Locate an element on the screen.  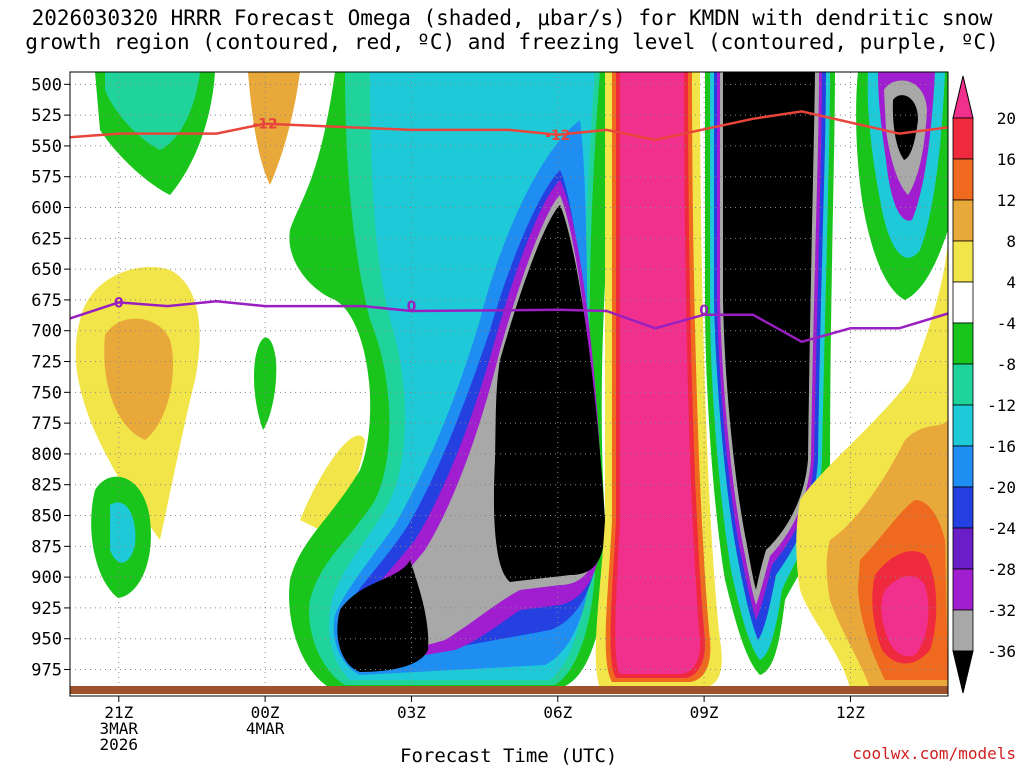
y-tick-label: 775 is located at coordinates (46, 424).